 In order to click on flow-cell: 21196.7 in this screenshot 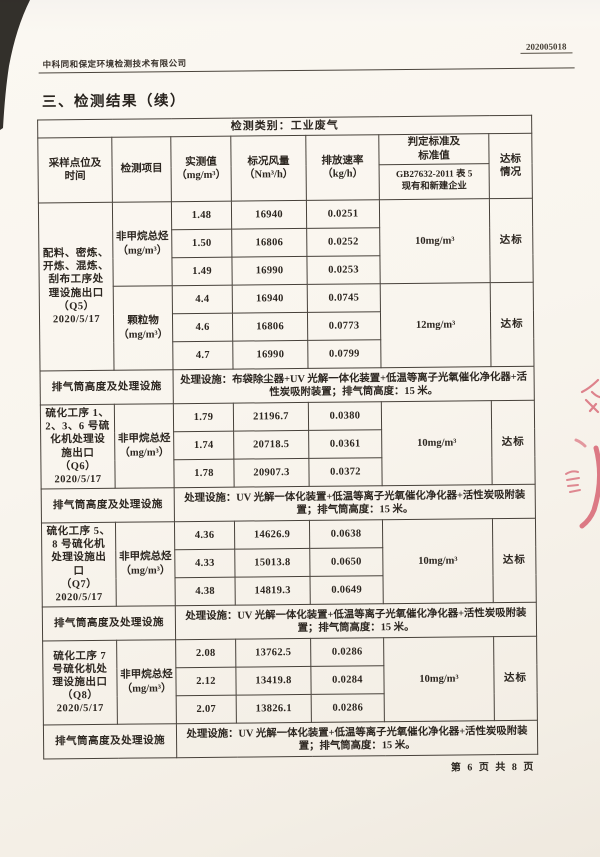, I will do `click(271, 417)`.